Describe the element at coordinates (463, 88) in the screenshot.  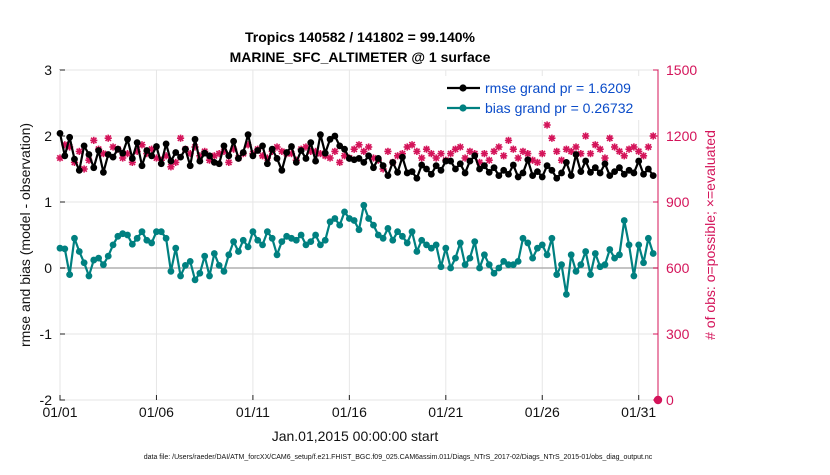
I see `legend-rmse-marker` at that location.